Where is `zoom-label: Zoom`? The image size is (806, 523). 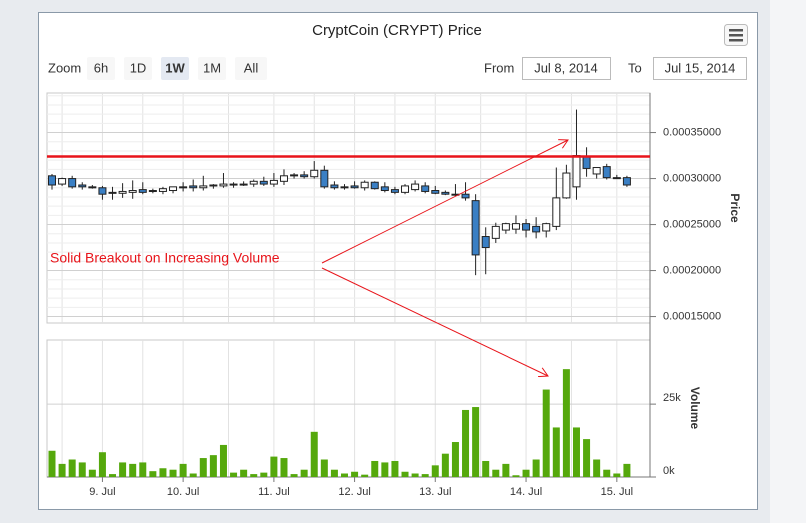
zoom-label: Zoom is located at coordinates (64, 67).